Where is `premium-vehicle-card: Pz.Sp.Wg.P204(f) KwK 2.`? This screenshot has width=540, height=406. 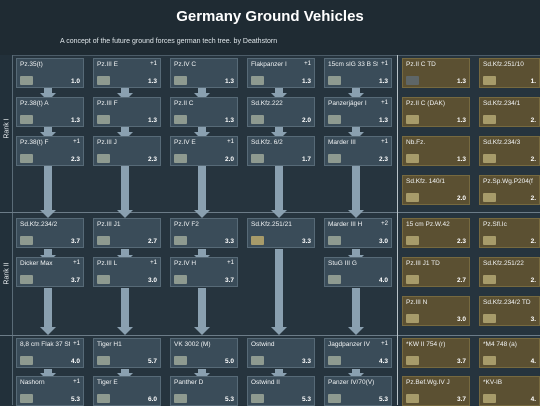 premium-vehicle-card: Pz.Sp.Wg.P204(f) KwK 2. is located at coordinates (509, 190).